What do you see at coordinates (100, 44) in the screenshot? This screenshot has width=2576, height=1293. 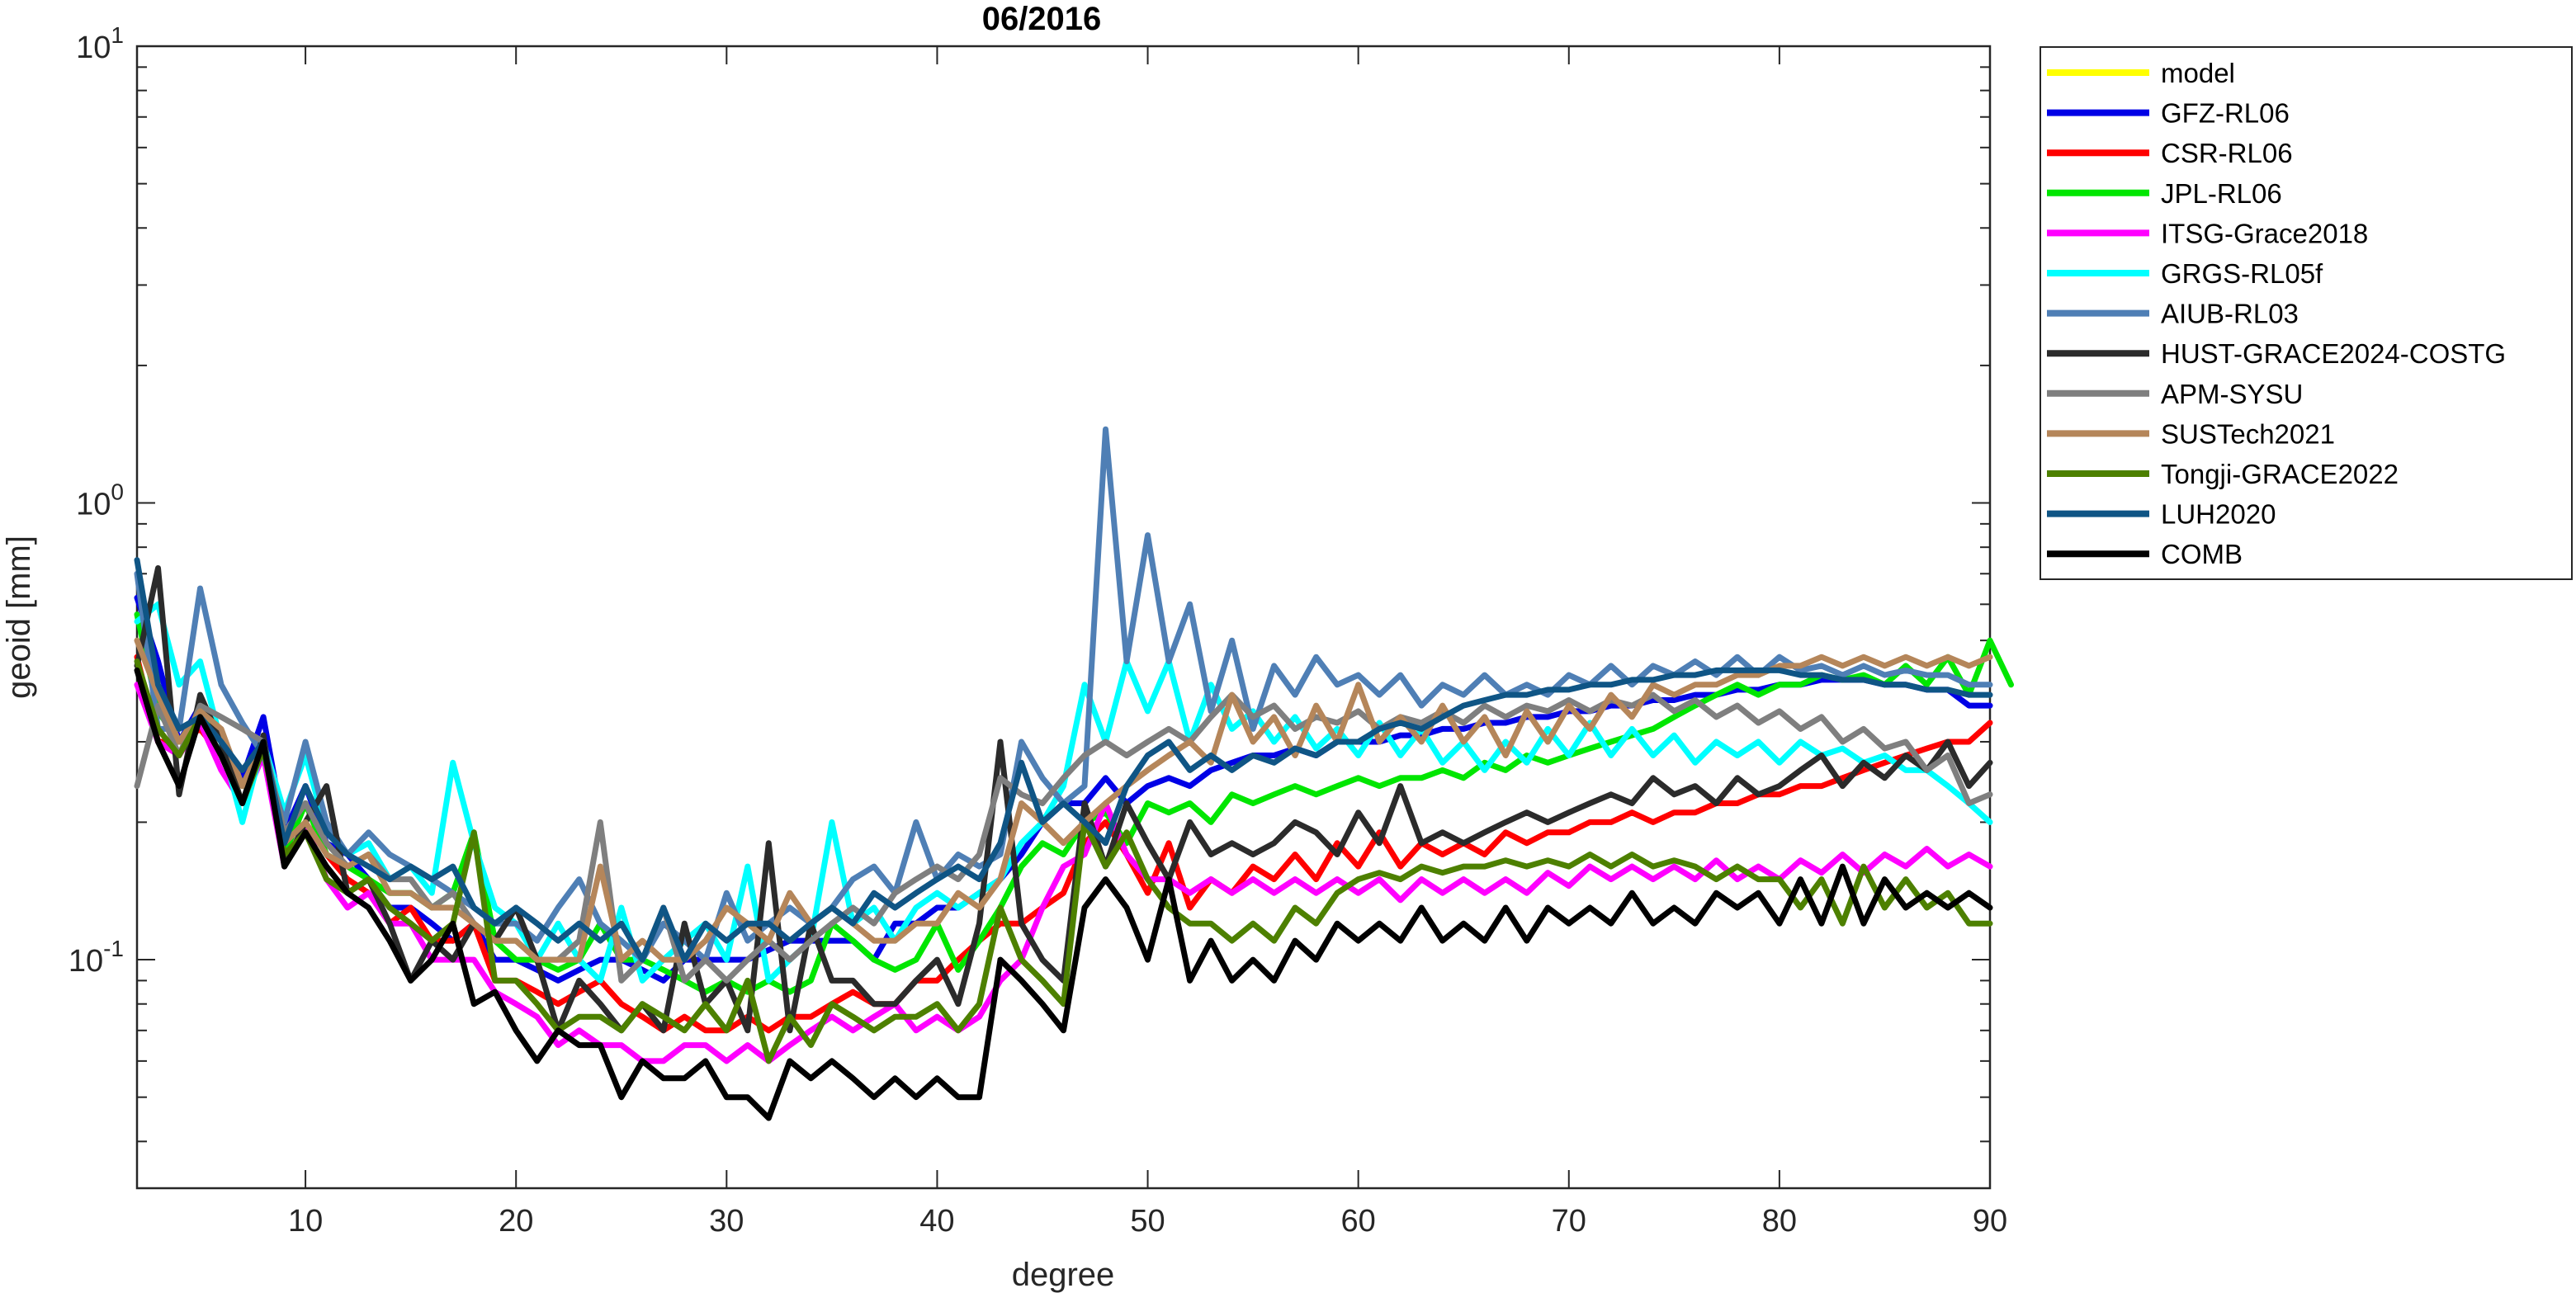 I see `y-tick-label: 10¹` at bounding box center [100, 44].